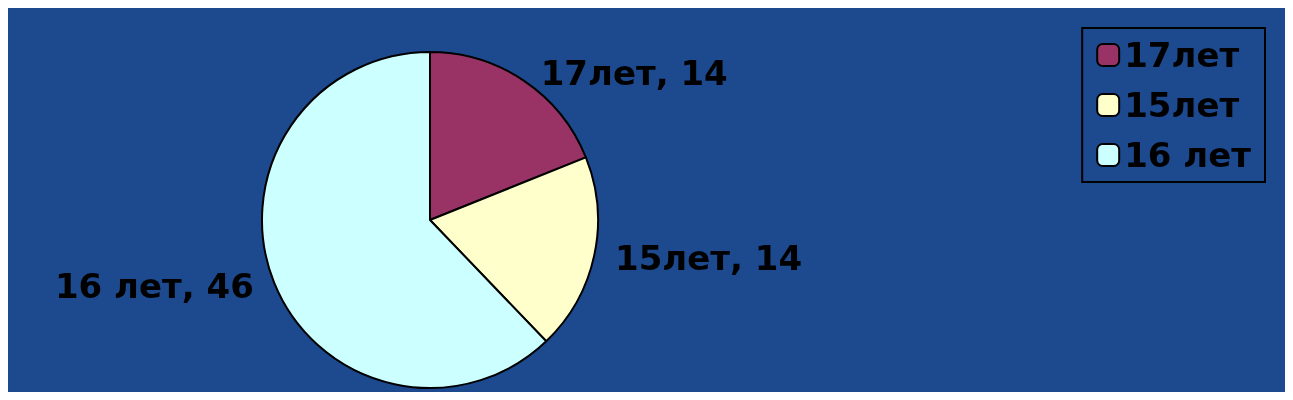 This screenshot has width=1293, height=400. What do you see at coordinates (118, 286) in the screenshot?
I see `slice-label: 16 лет` at bounding box center [118, 286].